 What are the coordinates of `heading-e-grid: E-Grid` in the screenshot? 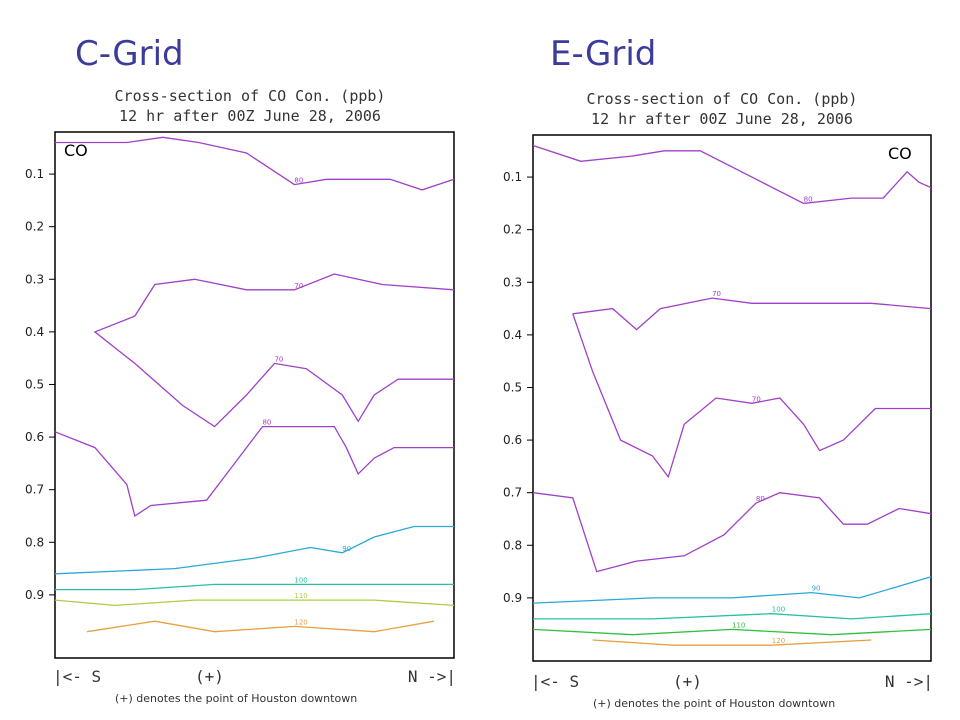 It's located at (603, 54).